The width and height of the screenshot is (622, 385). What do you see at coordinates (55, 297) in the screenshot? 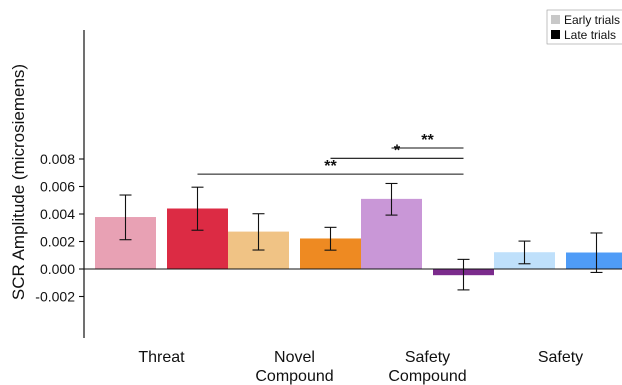
I see `y-tick-label-0: -0.002` at bounding box center [55, 297].